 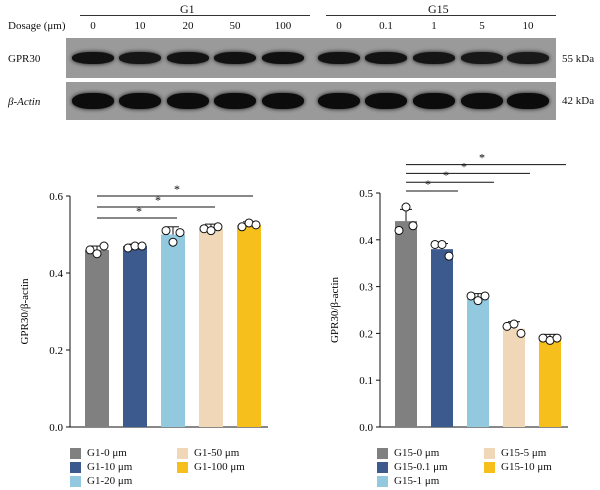 I want to click on legend-item: G1-0 μm, so click(x=98, y=453).